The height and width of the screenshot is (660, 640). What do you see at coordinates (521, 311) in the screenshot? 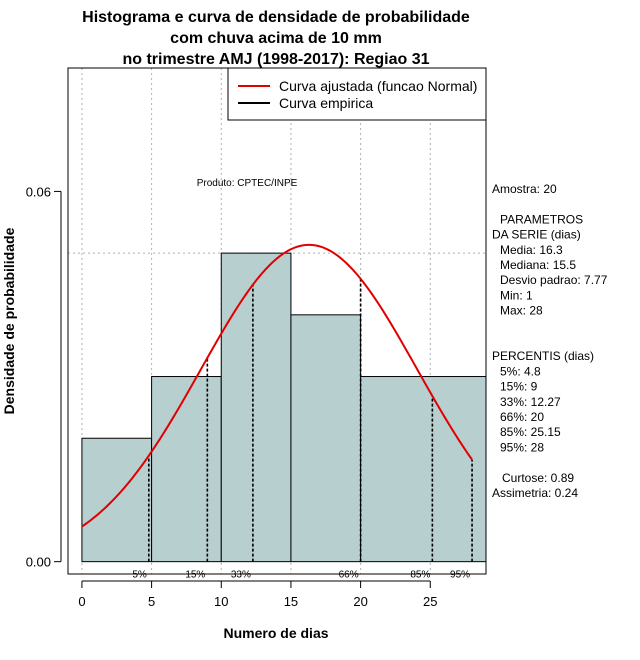
I see `stats-line: Max: 28` at bounding box center [521, 311].